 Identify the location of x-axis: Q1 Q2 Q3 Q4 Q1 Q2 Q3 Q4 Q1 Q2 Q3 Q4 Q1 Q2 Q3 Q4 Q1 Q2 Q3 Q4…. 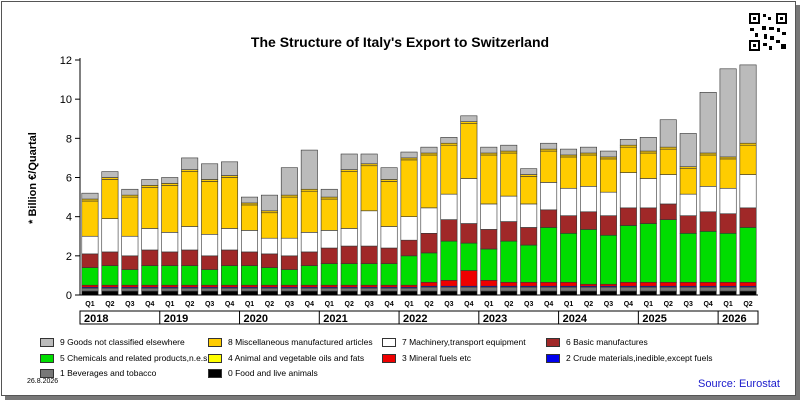
(419, 309).